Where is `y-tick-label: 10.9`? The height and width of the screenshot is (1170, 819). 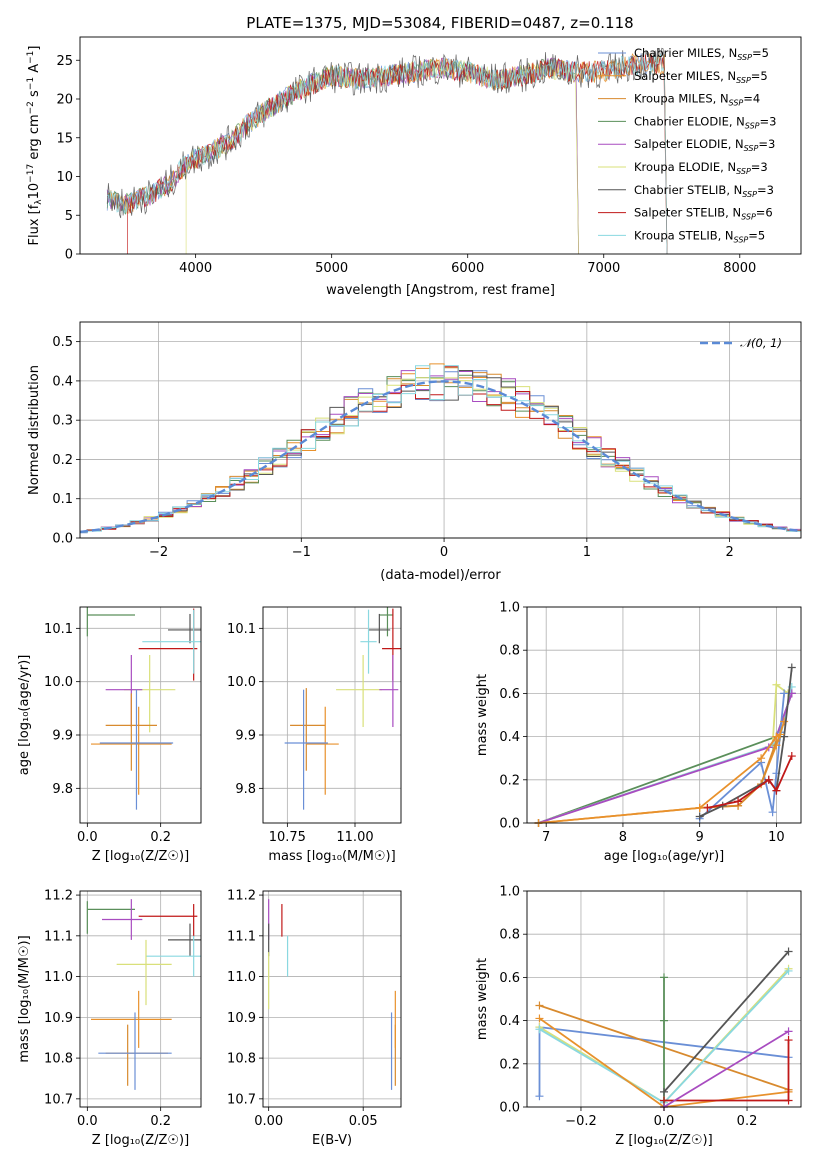
y-tick-label: 10.9 is located at coordinates (241, 1018).